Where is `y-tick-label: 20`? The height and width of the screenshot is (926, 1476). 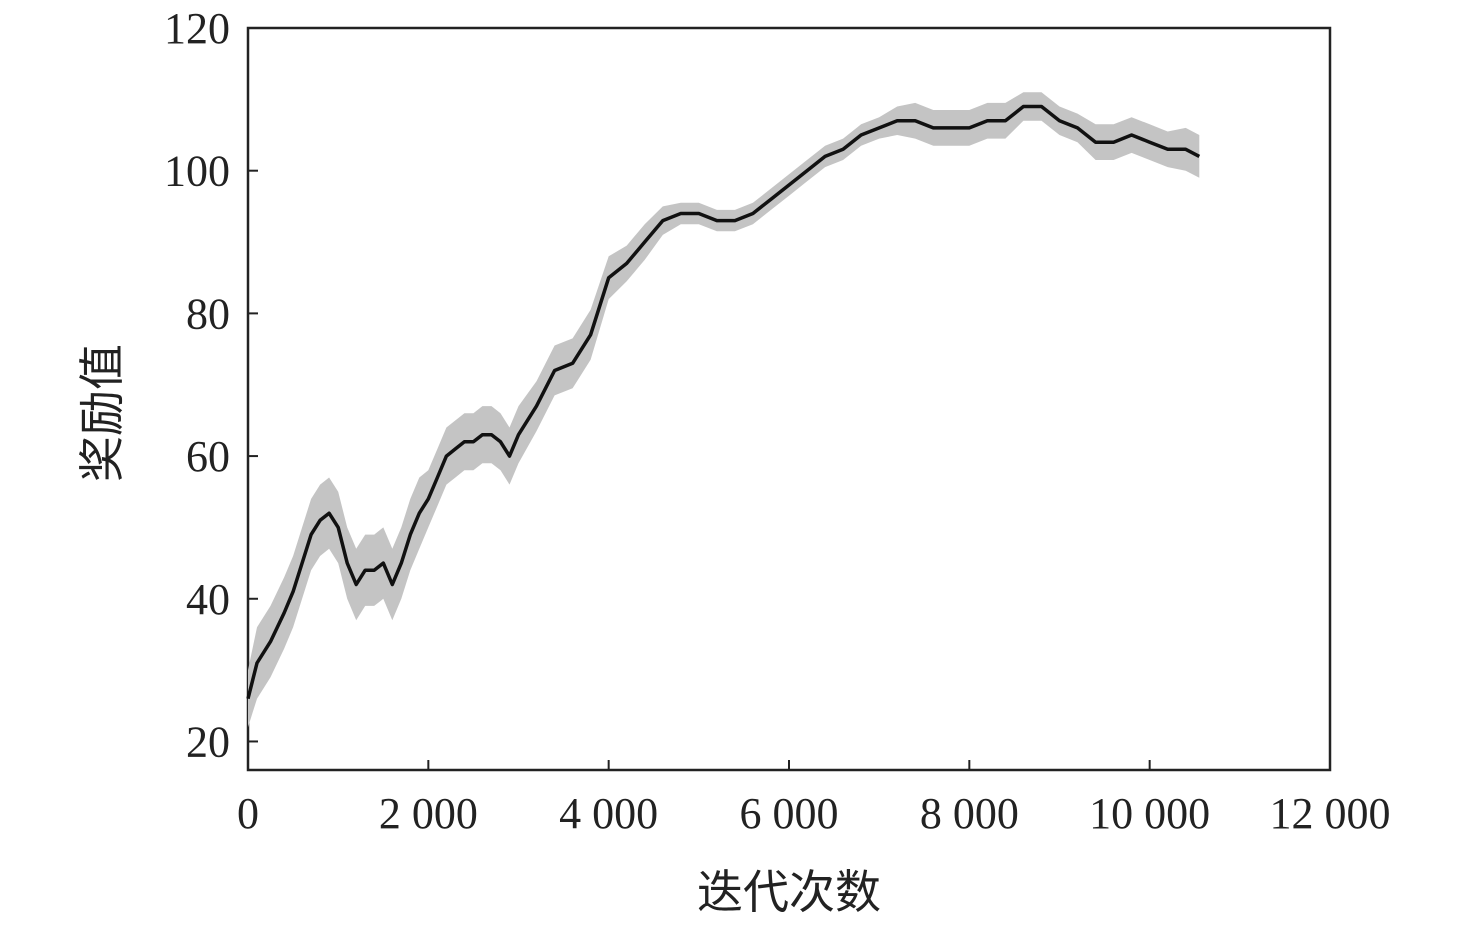 y-tick-label: 20 is located at coordinates (208, 741).